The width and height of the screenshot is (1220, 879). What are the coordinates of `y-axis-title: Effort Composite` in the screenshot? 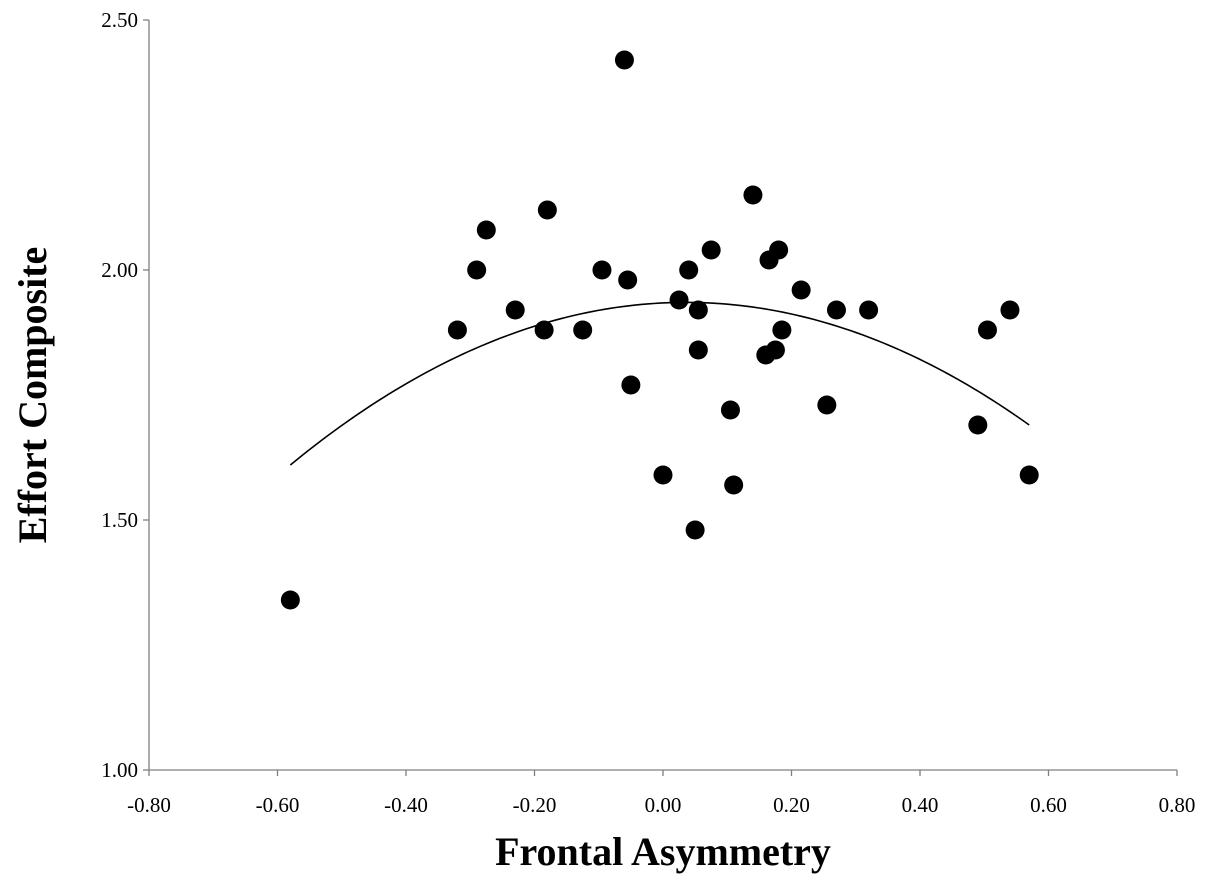 It's located at (32, 395).